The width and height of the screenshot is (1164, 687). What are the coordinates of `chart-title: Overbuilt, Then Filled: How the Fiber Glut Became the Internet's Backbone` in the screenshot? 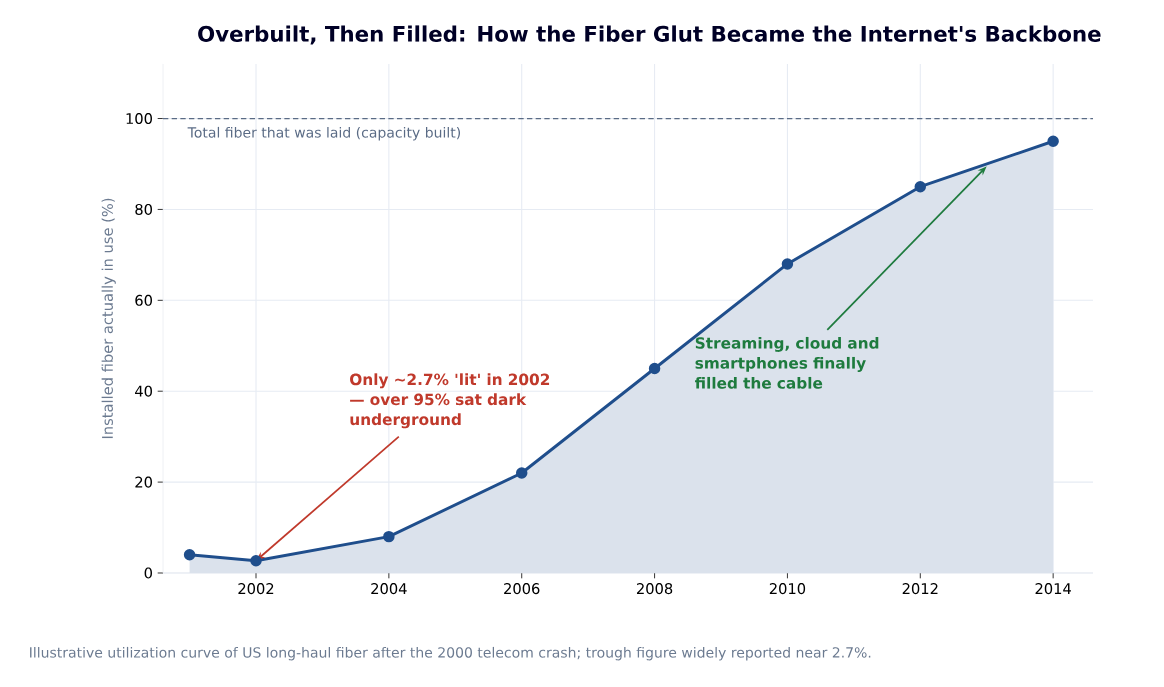 It's located at (649, 35).